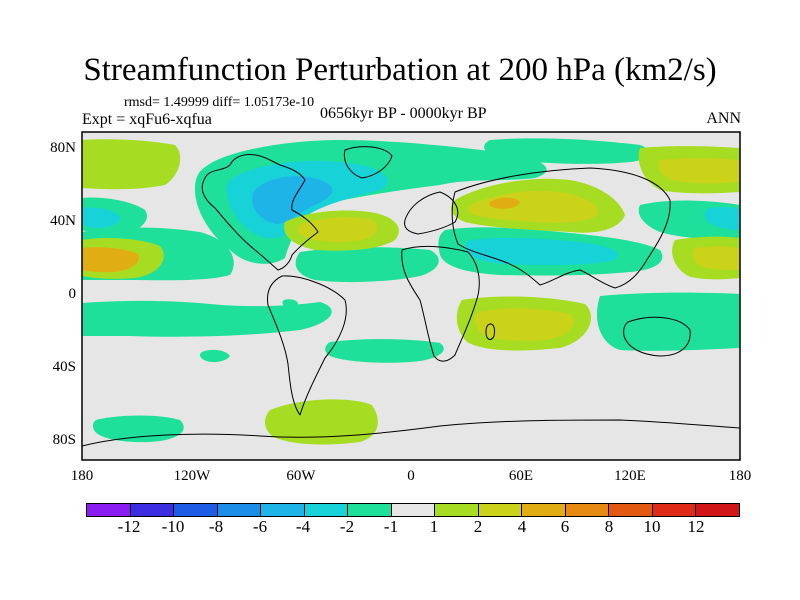 The image size is (800, 600). I want to click on anomaly-neg-indian-south, so click(668, 321).